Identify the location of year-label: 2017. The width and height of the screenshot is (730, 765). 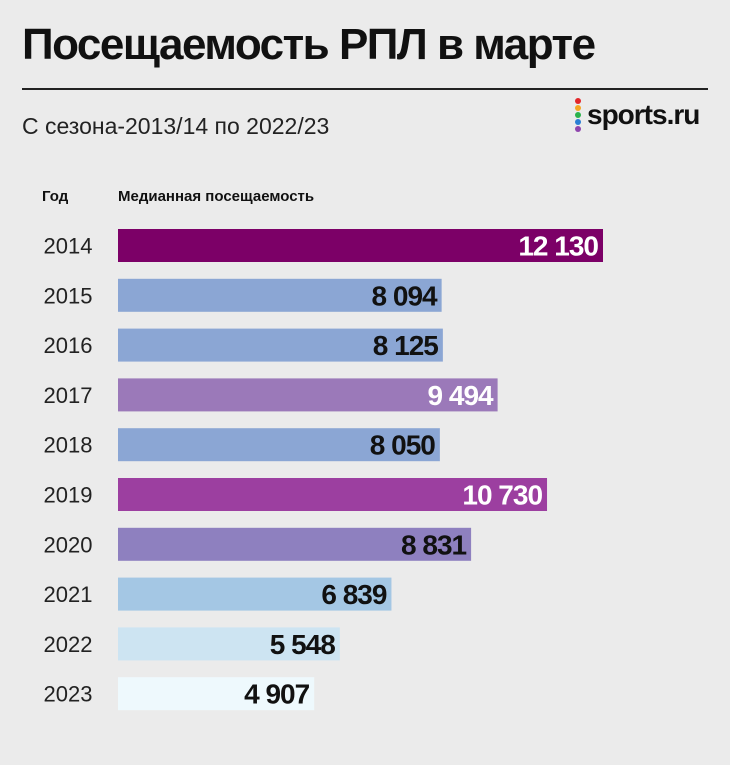
(68, 395).